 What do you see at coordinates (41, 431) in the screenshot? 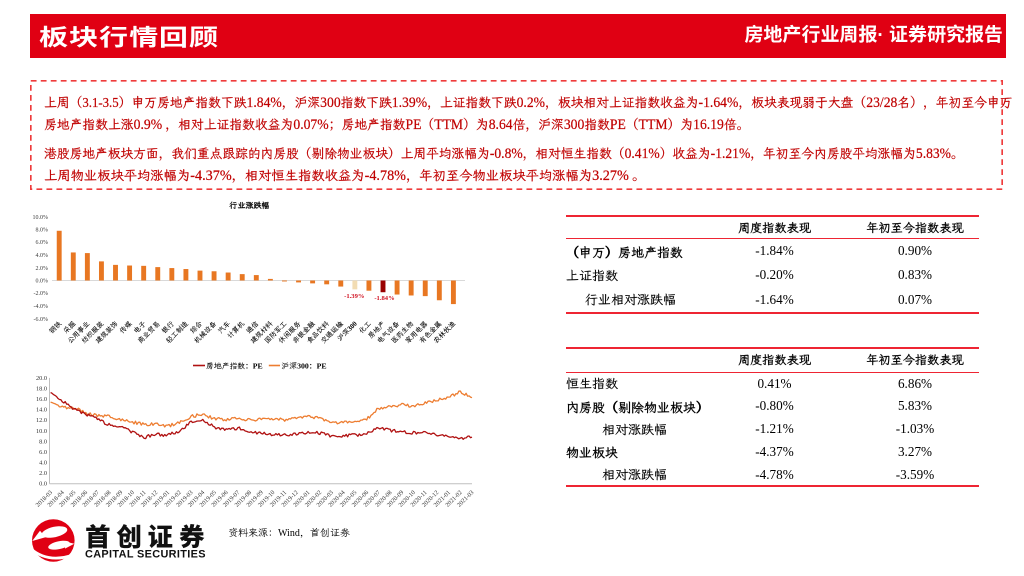
I see `svg-text: 10.0` at bounding box center [41, 431].